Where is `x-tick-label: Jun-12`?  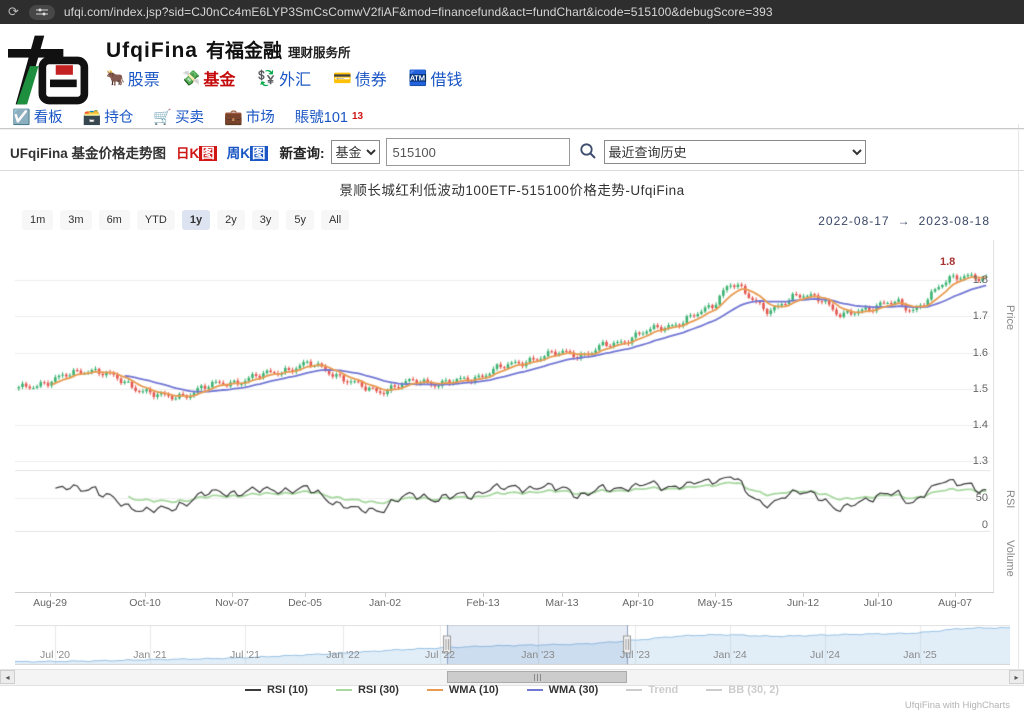 x-tick-label: Jun-12 is located at coordinates (803, 603).